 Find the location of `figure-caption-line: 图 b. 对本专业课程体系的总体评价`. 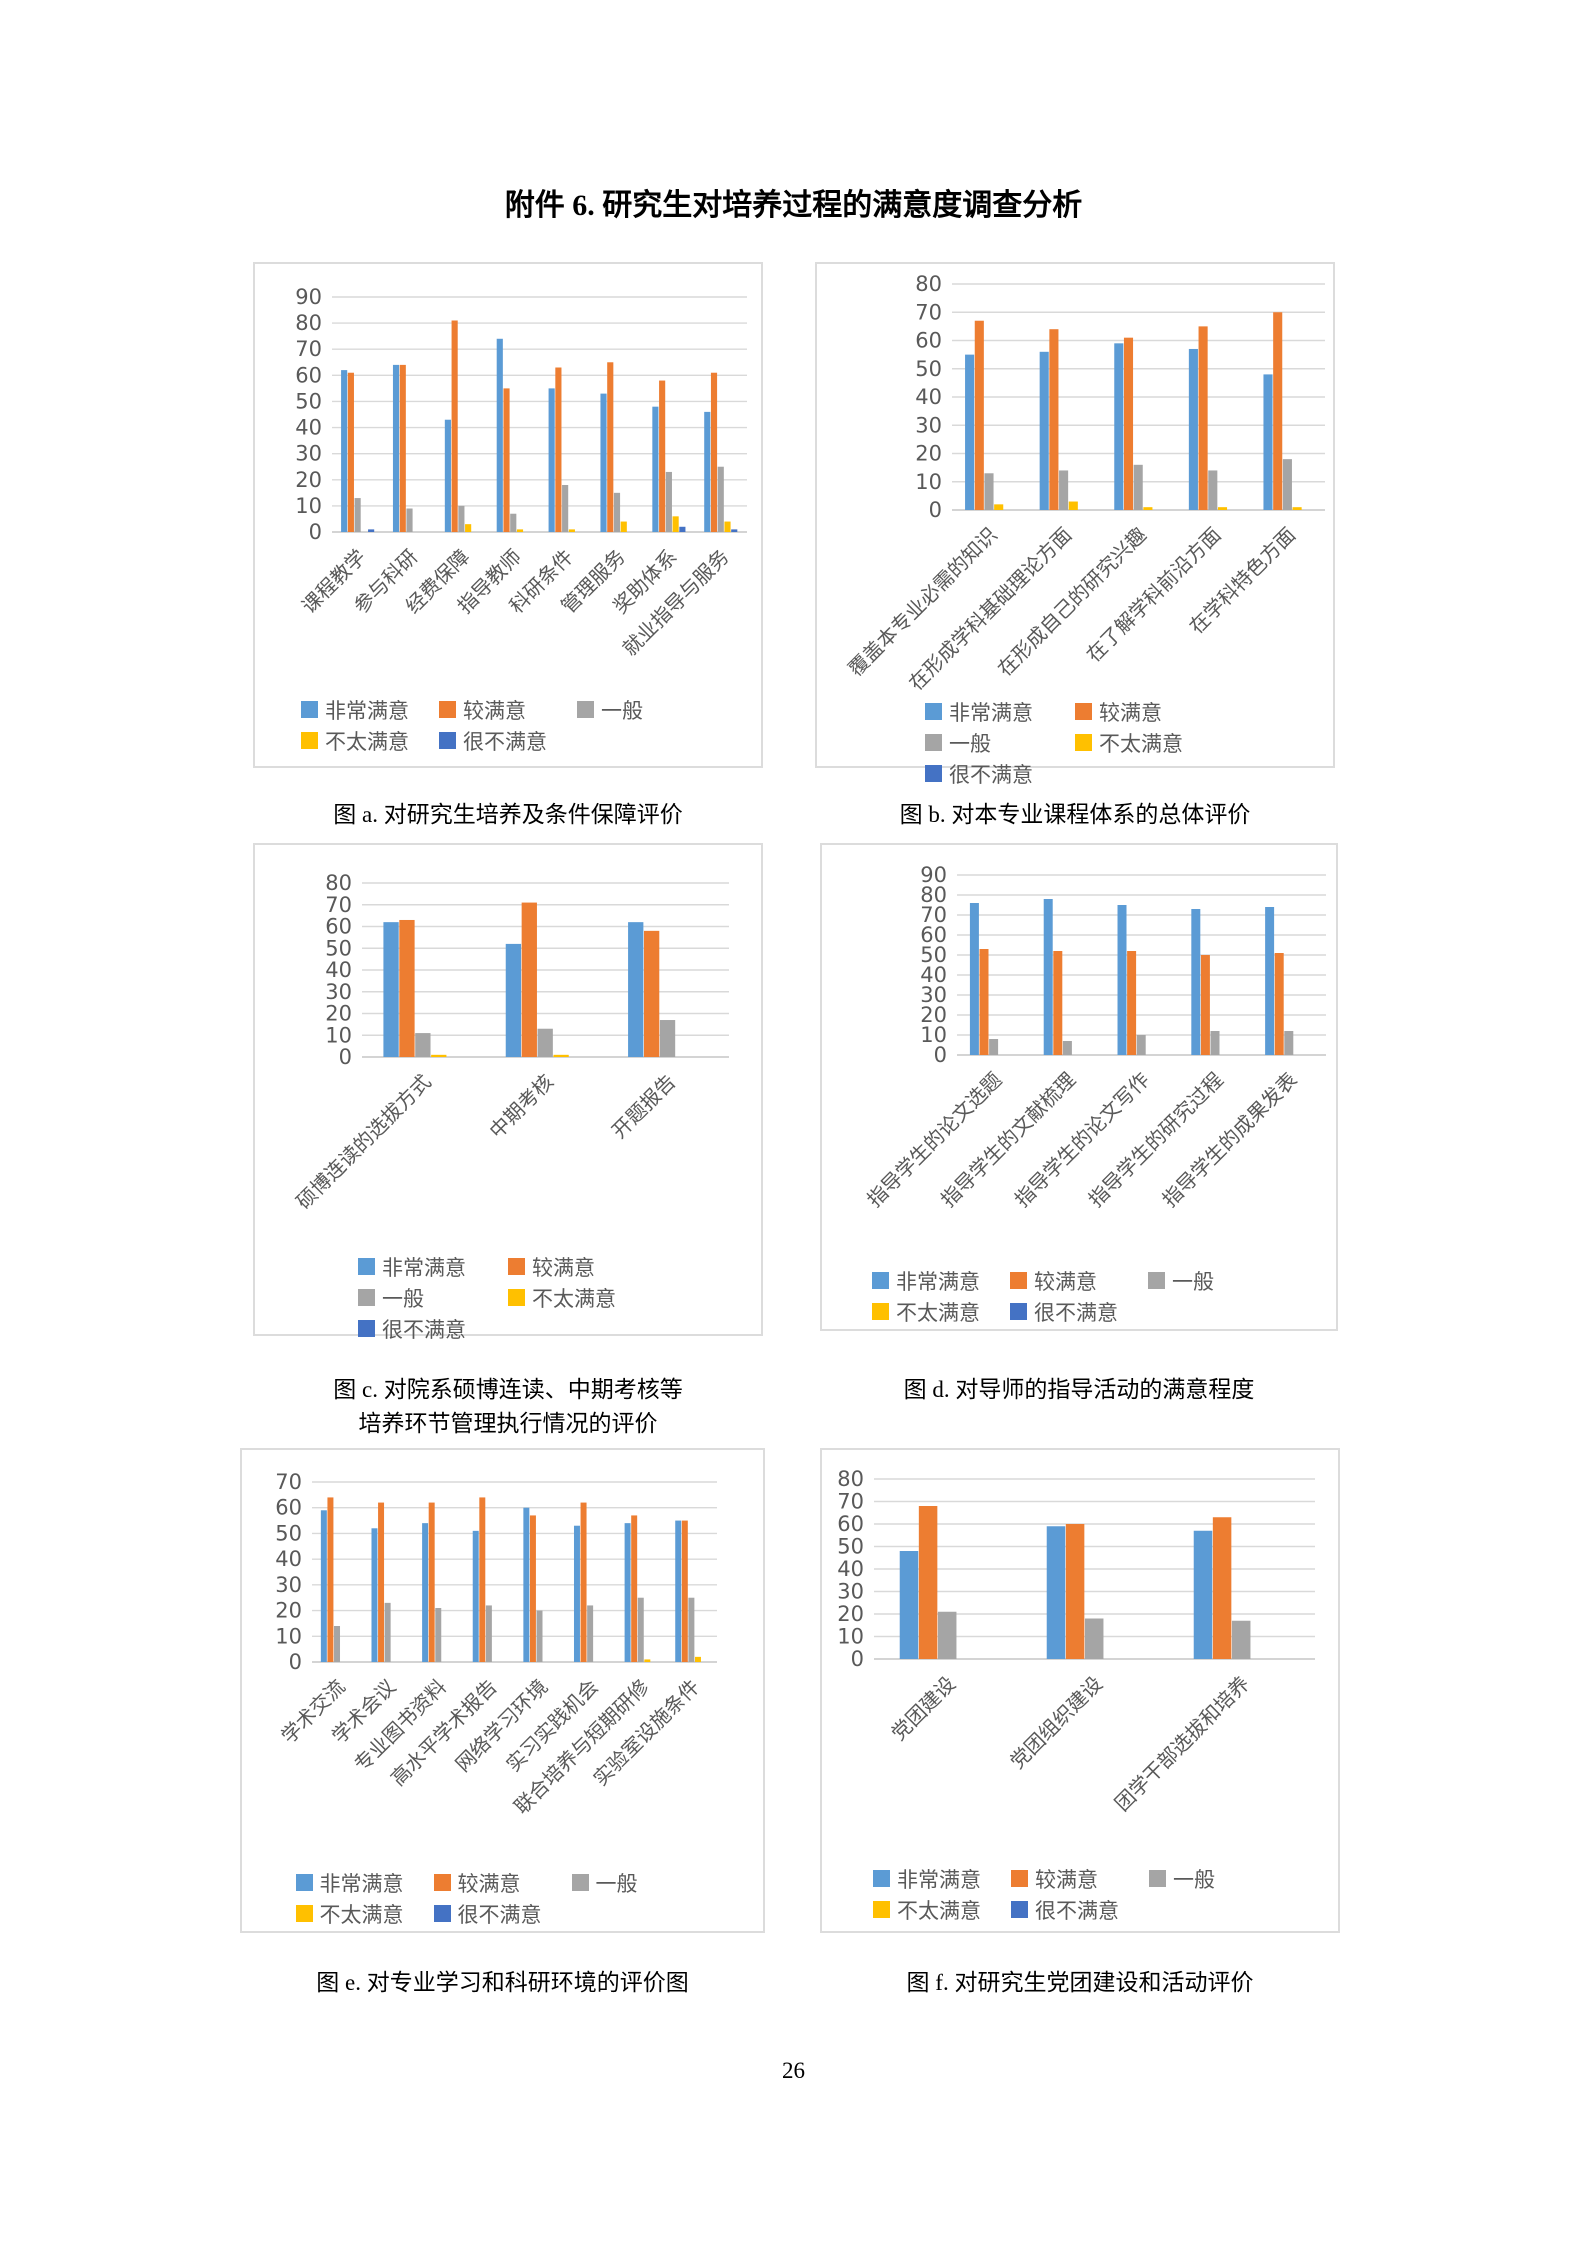

figure-caption-line: 图 b. 对本专业课程体系的总体评价 is located at coordinates (1075, 814).